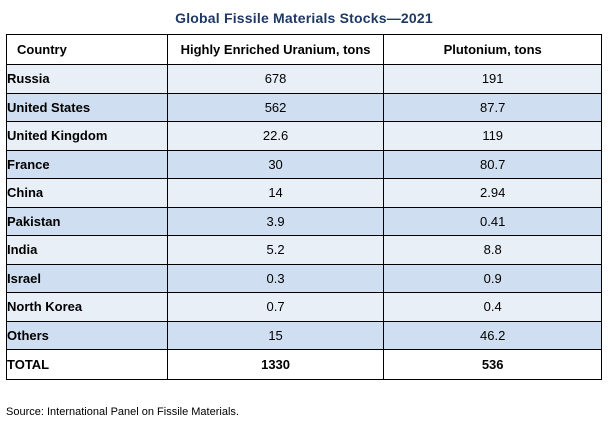 The width and height of the screenshot is (608, 431). What do you see at coordinates (275, 307) in the screenshot?
I see `heu-cell: 0.7` at bounding box center [275, 307].